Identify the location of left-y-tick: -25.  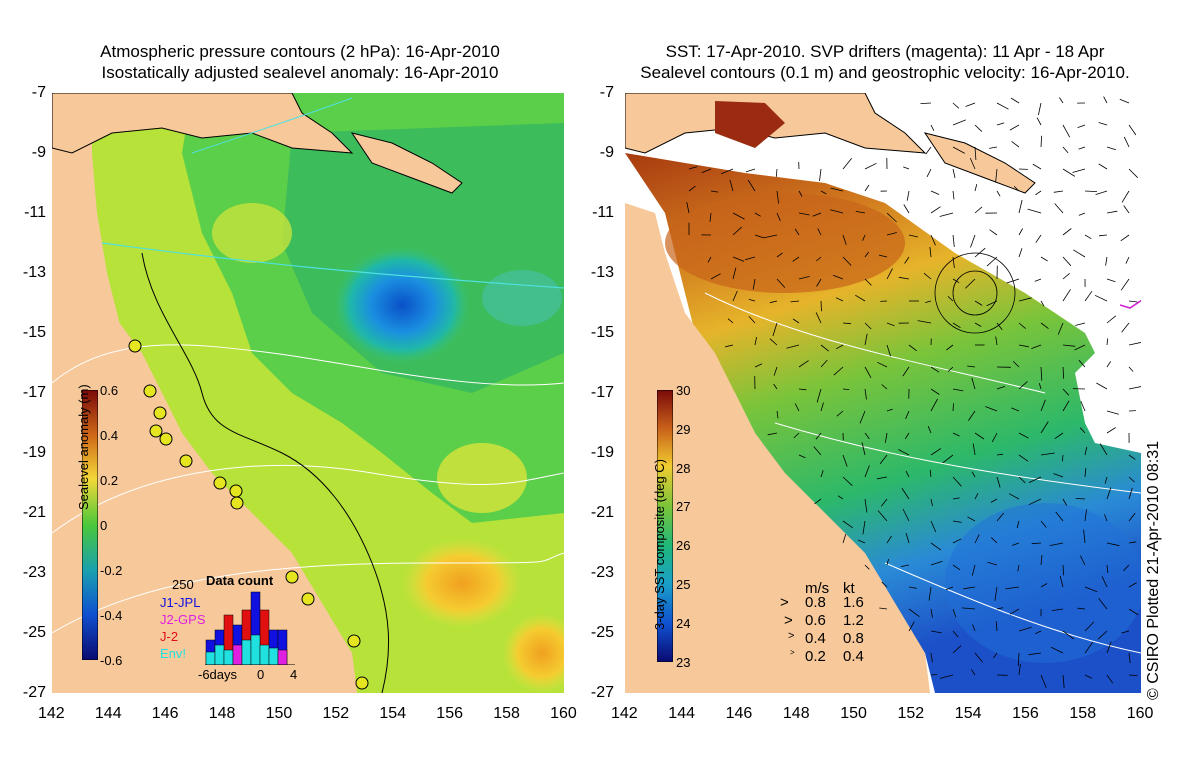
(34, 632).